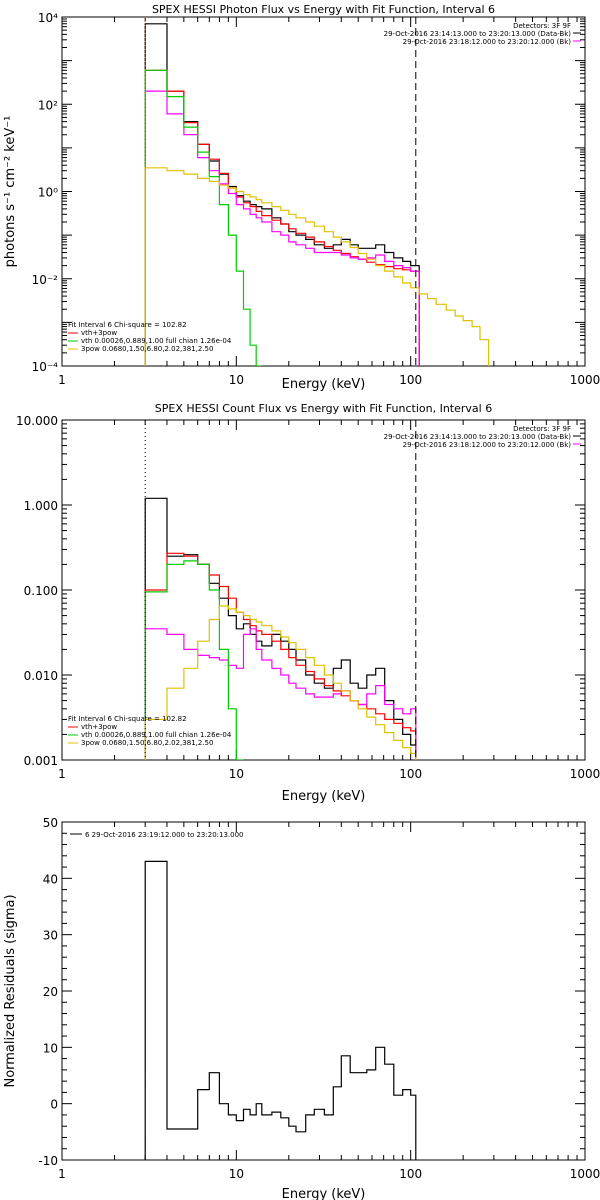  Describe the element at coordinates (41, 591) in the screenshot. I see `y-tick-label: 0.100` at that location.